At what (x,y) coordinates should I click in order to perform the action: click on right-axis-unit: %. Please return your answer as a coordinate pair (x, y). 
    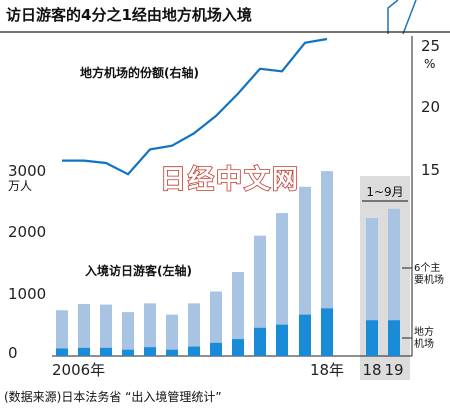
    Looking at the image, I should click on (429, 64).